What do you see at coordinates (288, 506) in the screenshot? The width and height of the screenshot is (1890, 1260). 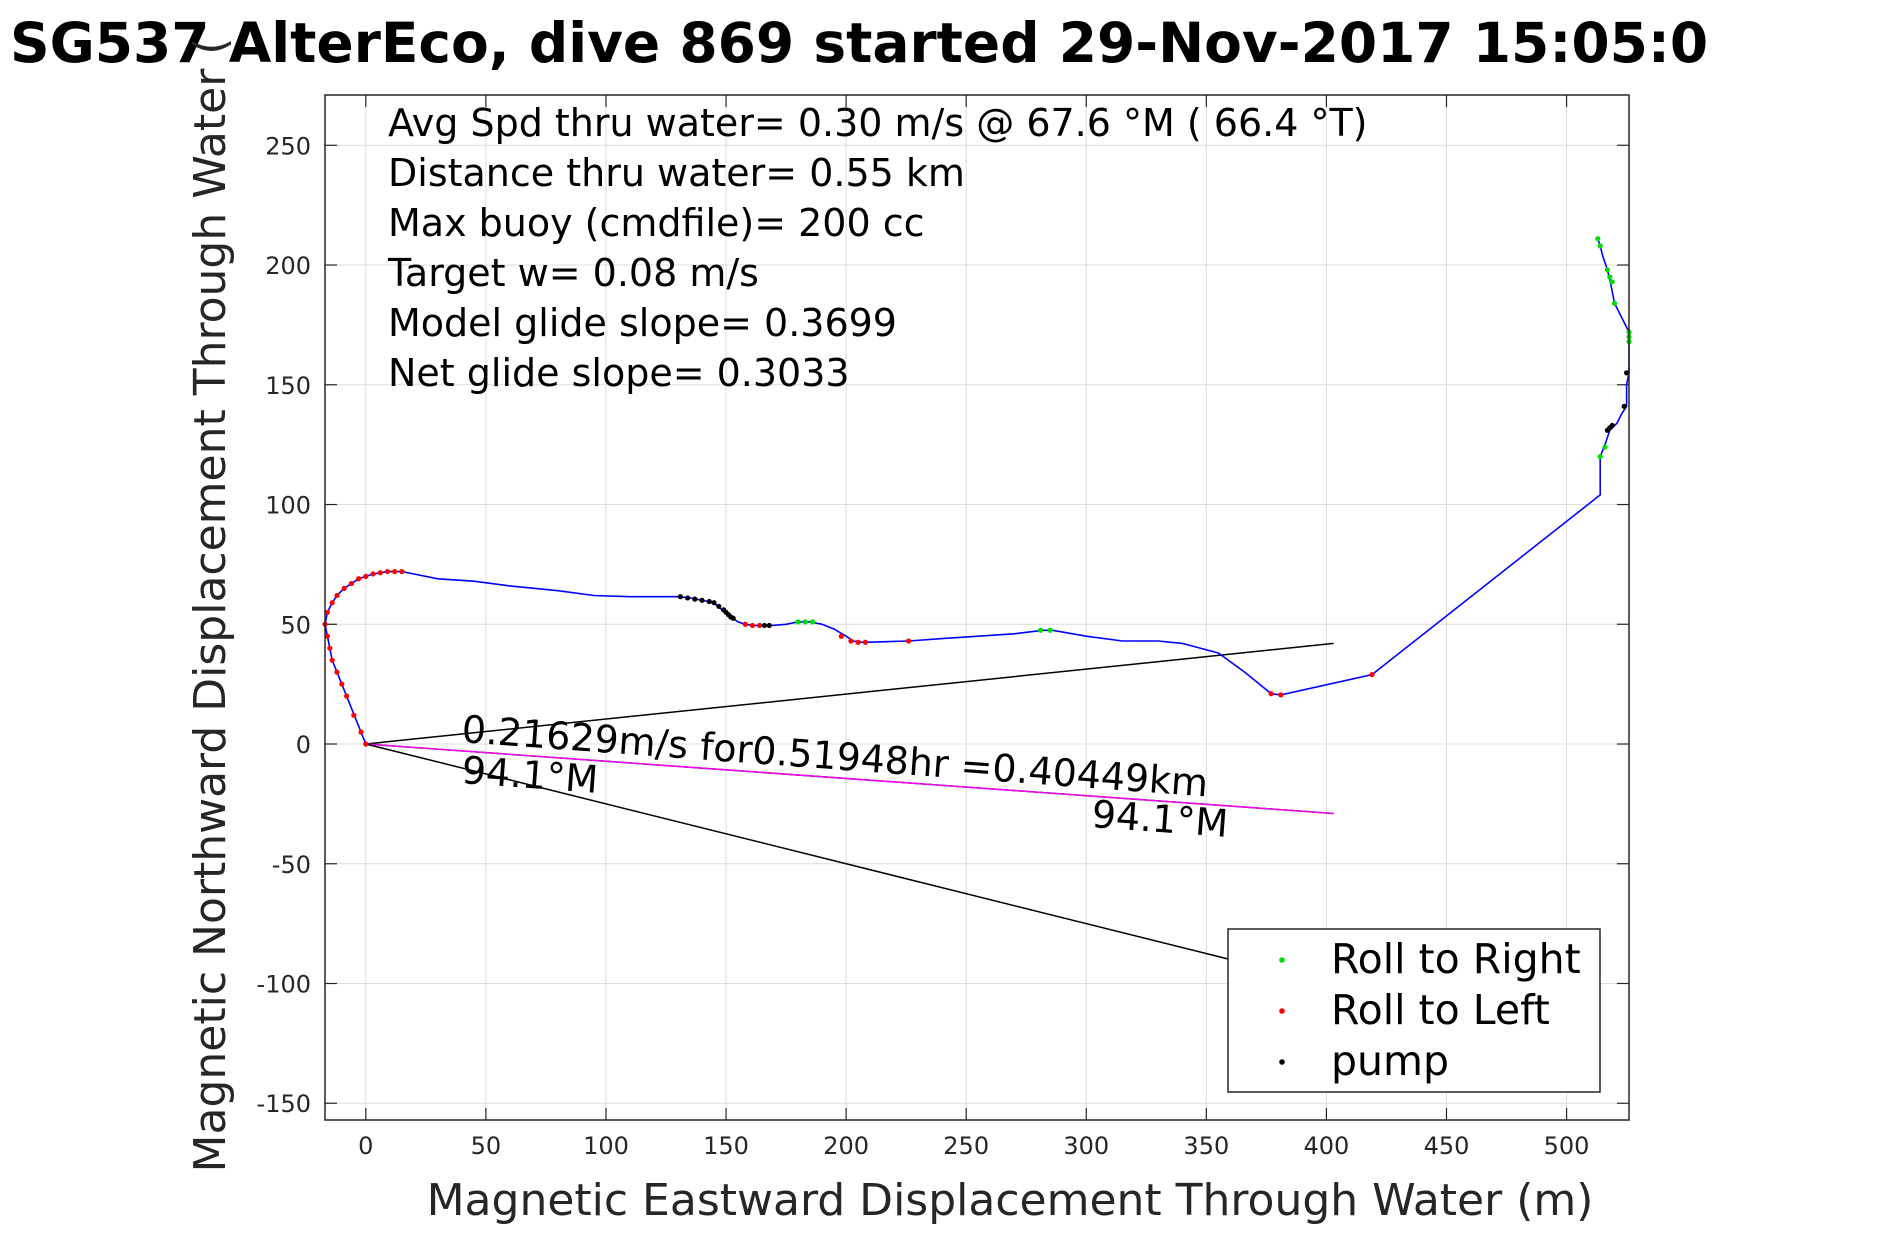 I see `y-tick-label: 100` at bounding box center [288, 506].